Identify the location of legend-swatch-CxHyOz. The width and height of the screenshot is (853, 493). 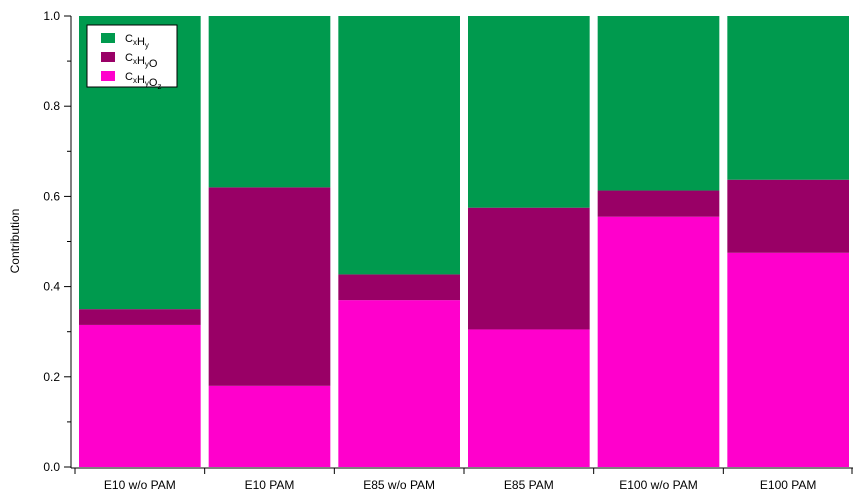
(108, 76).